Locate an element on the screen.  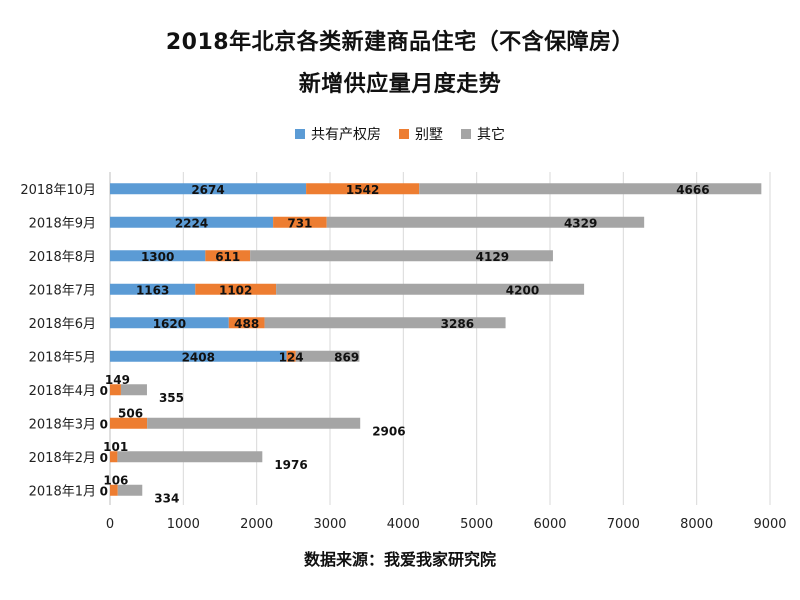
chart-title: 2018年北京各类新建商品住宅（不含保障房） is located at coordinates (400, 42).